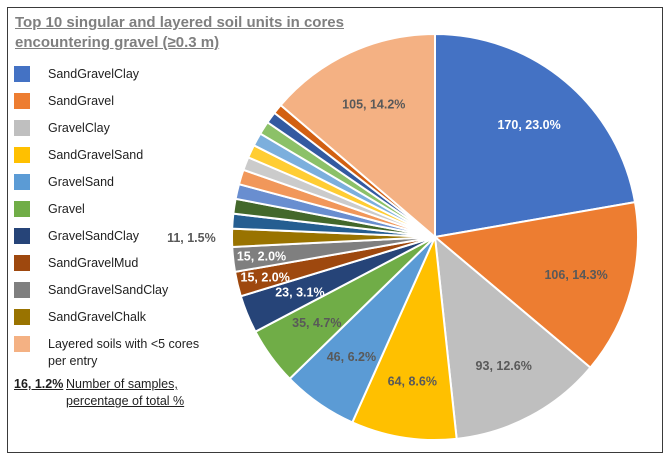  Describe the element at coordinates (116, 182) in the screenshot. I see `legend-item: GravelSand` at that location.